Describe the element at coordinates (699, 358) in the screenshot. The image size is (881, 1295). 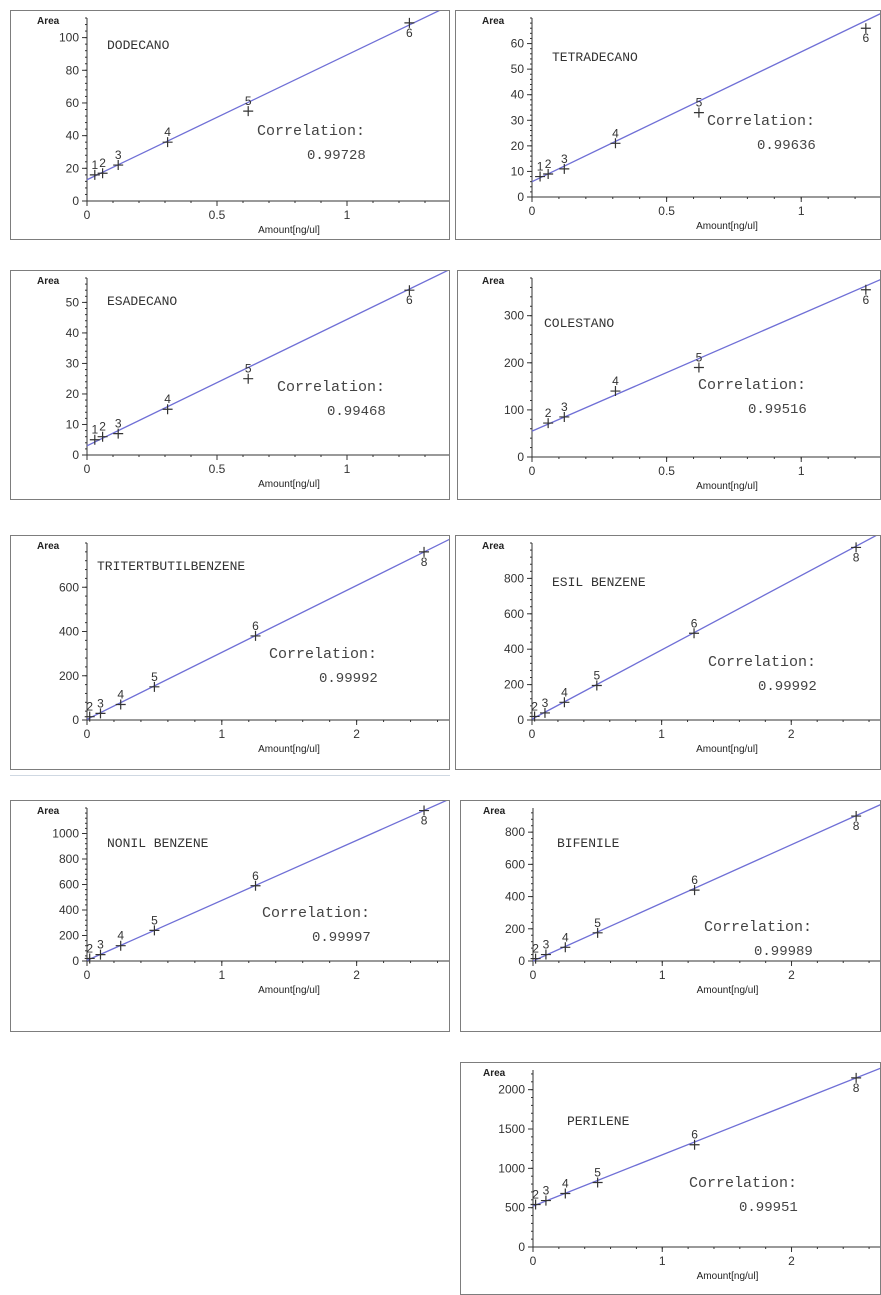
I see `data-point-label: 5` at that location.